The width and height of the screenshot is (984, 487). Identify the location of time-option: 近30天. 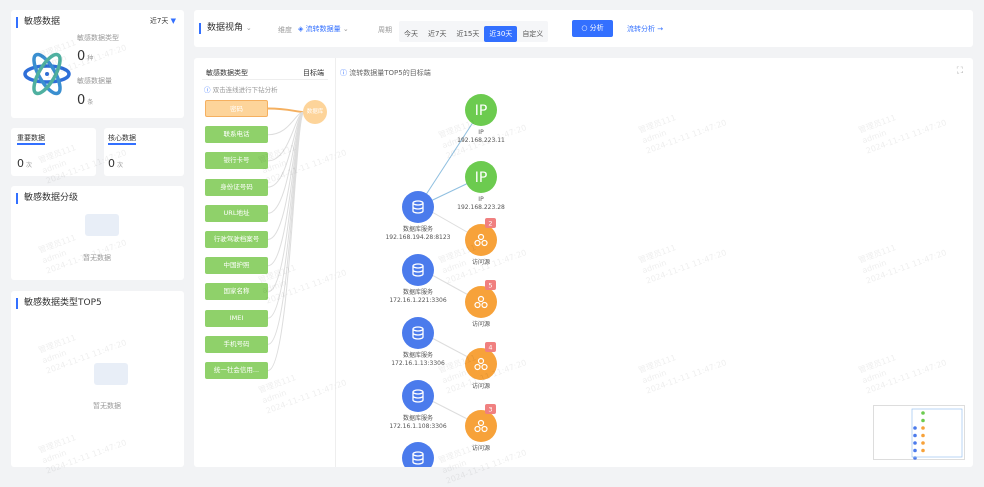
(501, 34).